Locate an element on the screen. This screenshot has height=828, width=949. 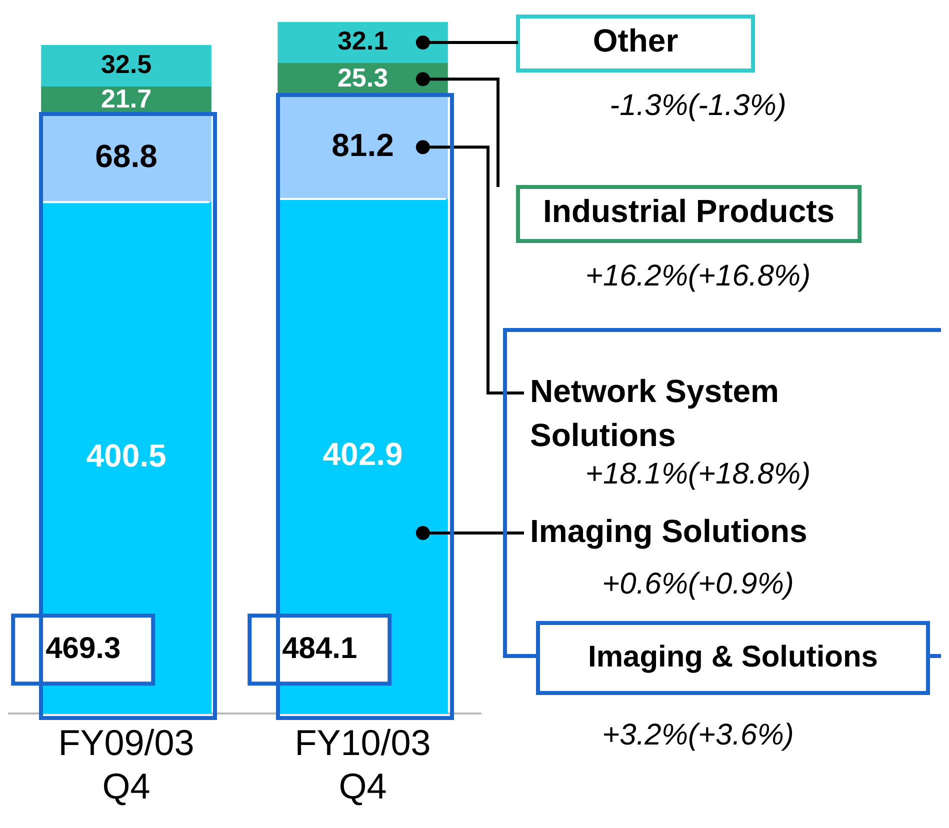
data-label: 21.7 is located at coordinates (126, 99).